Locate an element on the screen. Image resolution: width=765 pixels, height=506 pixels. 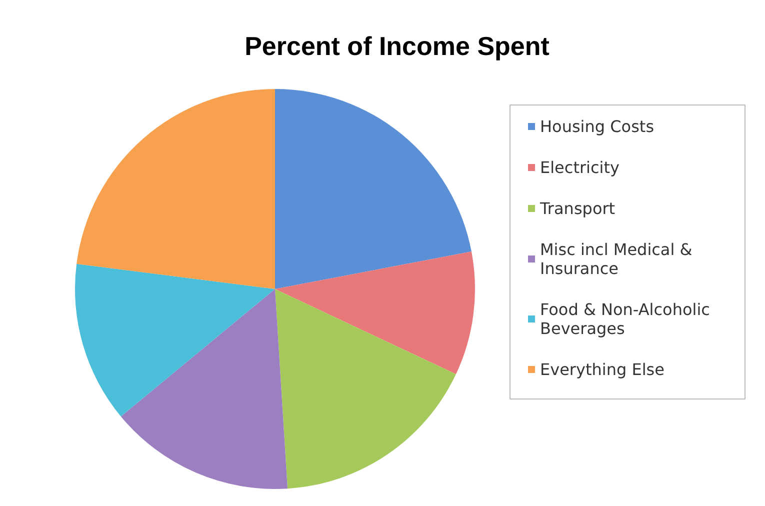
legend-label: Electricity is located at coordinates (580, 167).